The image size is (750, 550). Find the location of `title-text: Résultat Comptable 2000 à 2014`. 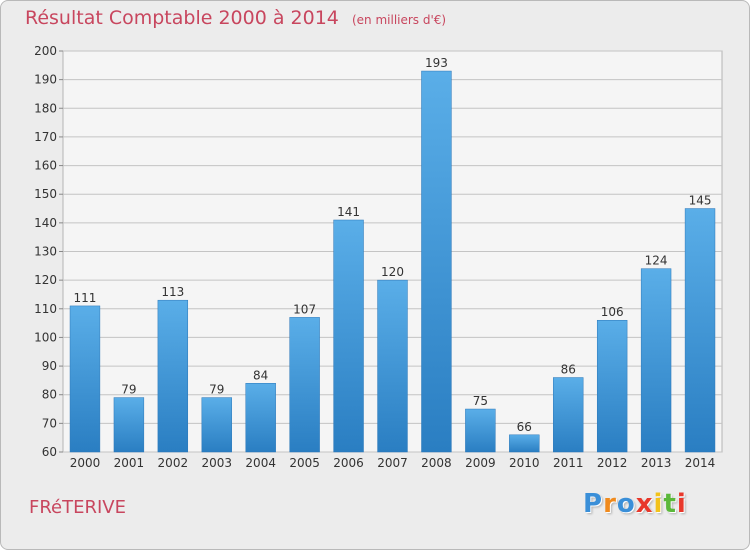

title-text: Résultat Comptable 2000 à 2014 is located at coordinates (182, 18).